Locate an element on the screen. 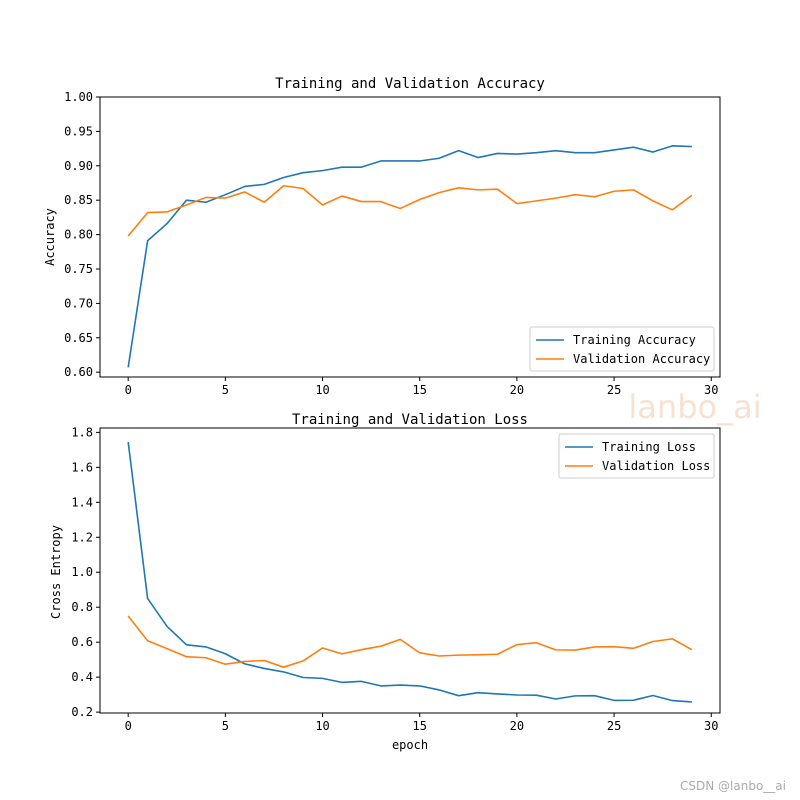 This screenshot has width=800, height=800. loss-x-tick-label: 0 is located at coordinates (128, 726).